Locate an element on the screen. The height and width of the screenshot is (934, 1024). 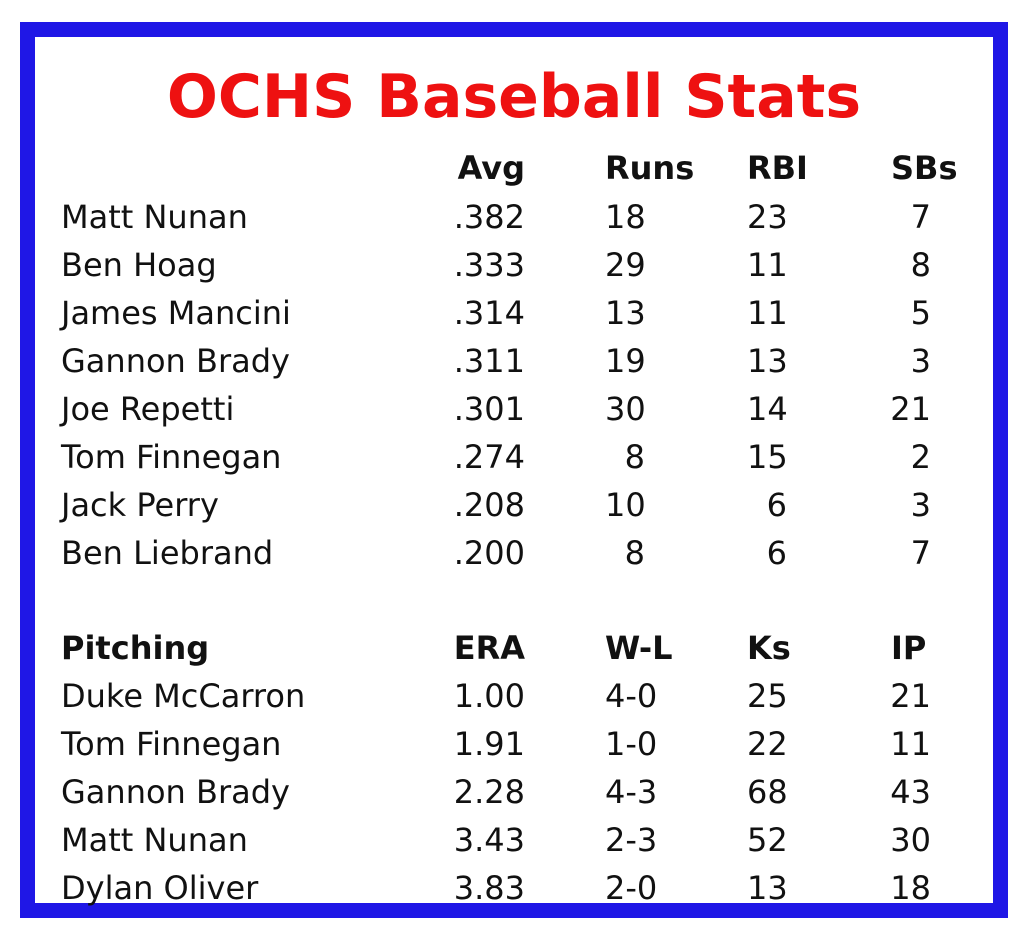
batting-row: Gannon Brady .311 19 13 3 is located at coordinates (514, 361).